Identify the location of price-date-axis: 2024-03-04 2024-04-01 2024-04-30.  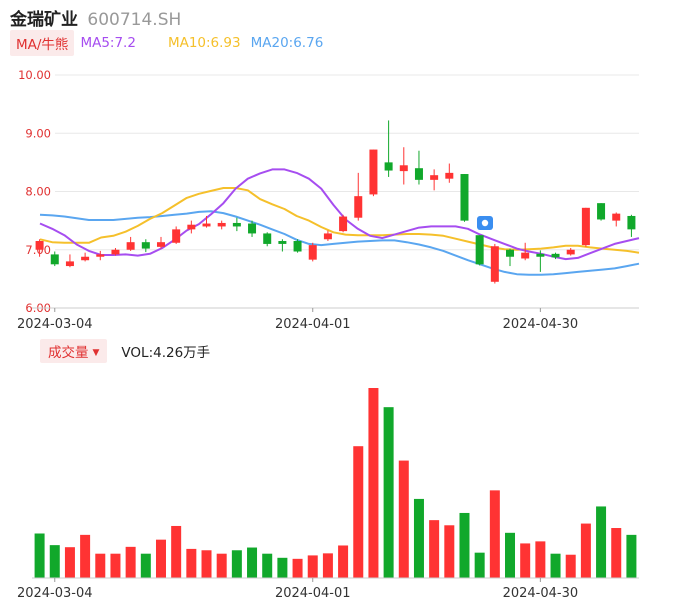
(328, 319).